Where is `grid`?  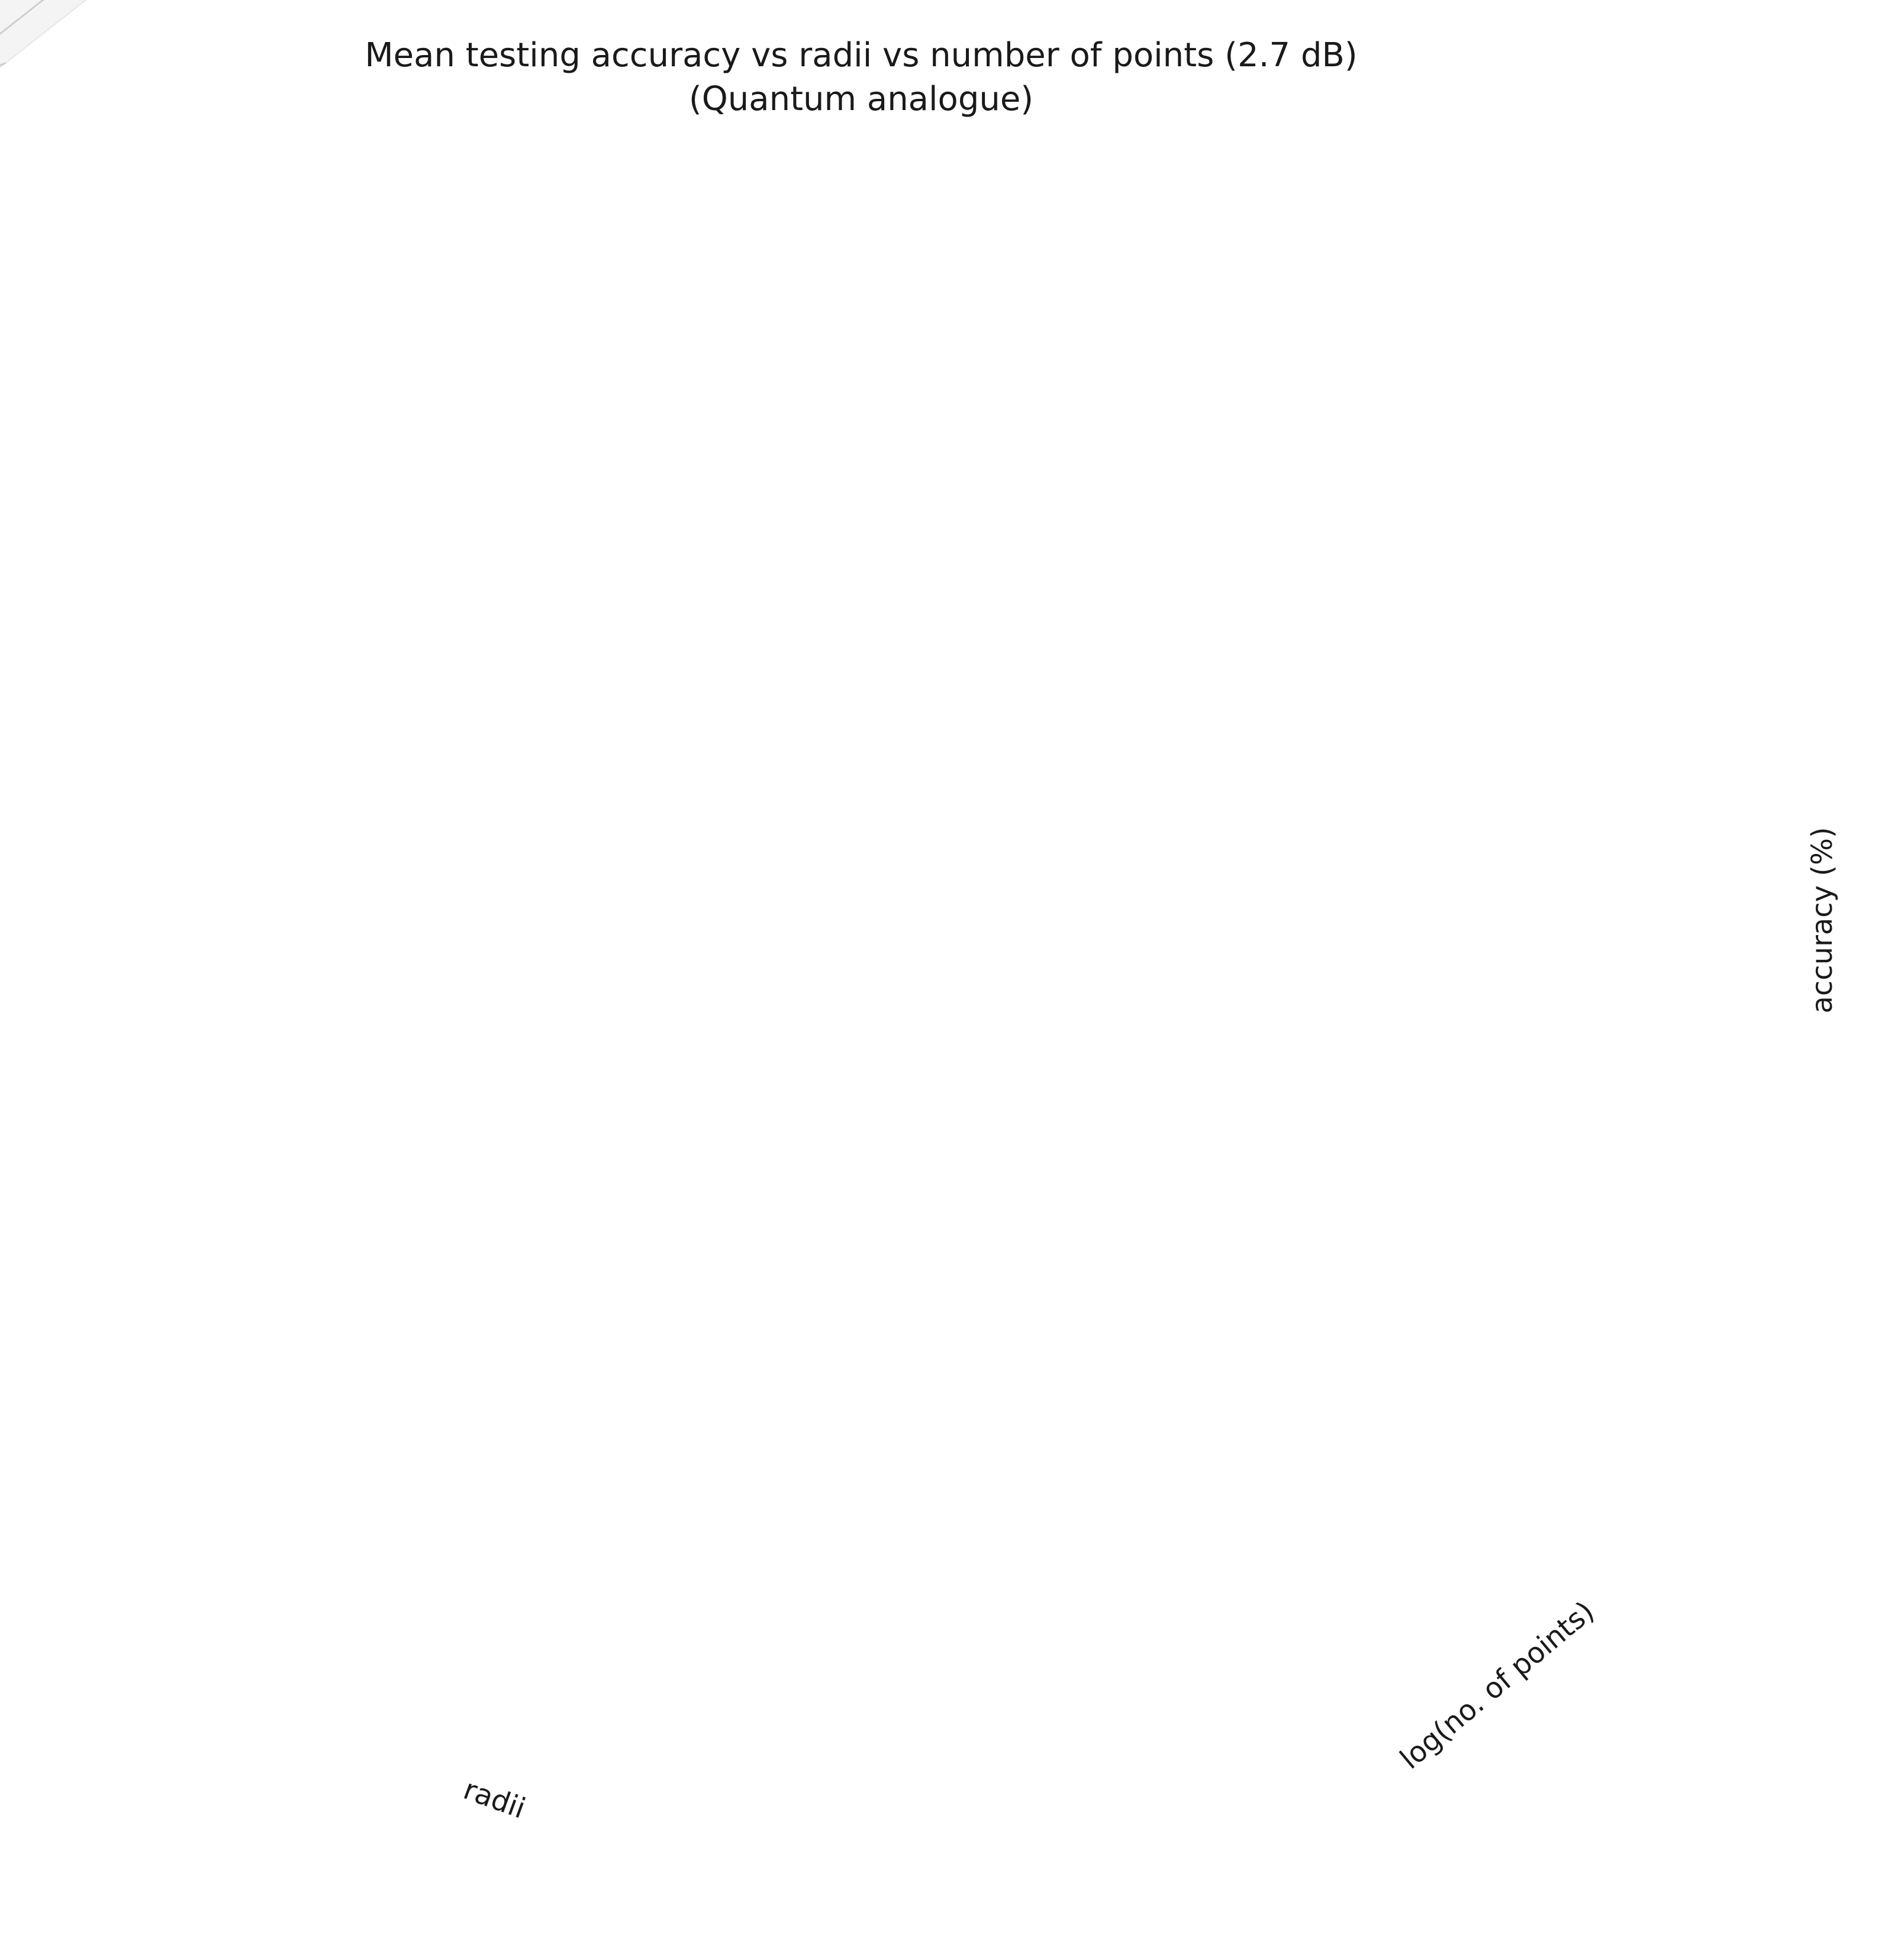 grid is located at coordinates (183, 279).